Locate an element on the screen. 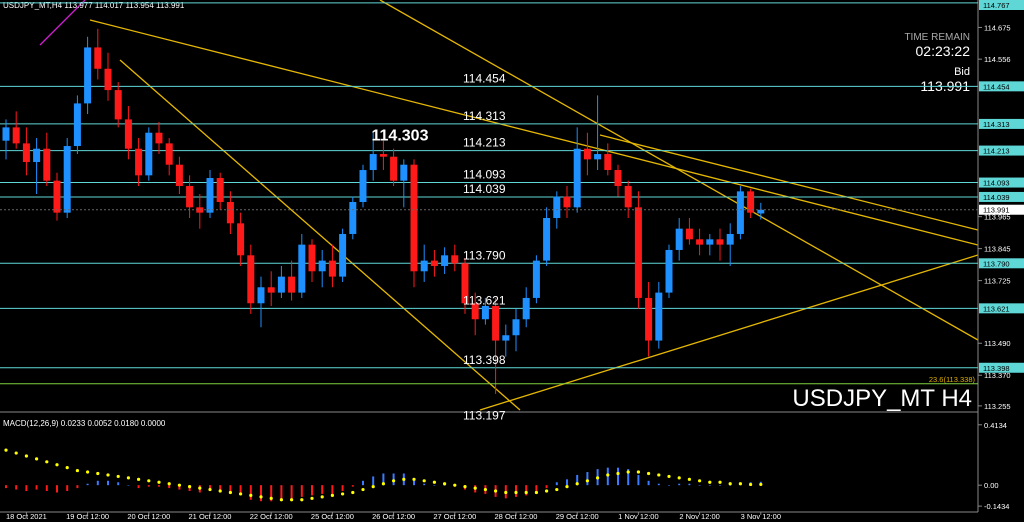 The image size is (1024, 522). y-tick-label: 113.725 is located at coordinates (997, 281).